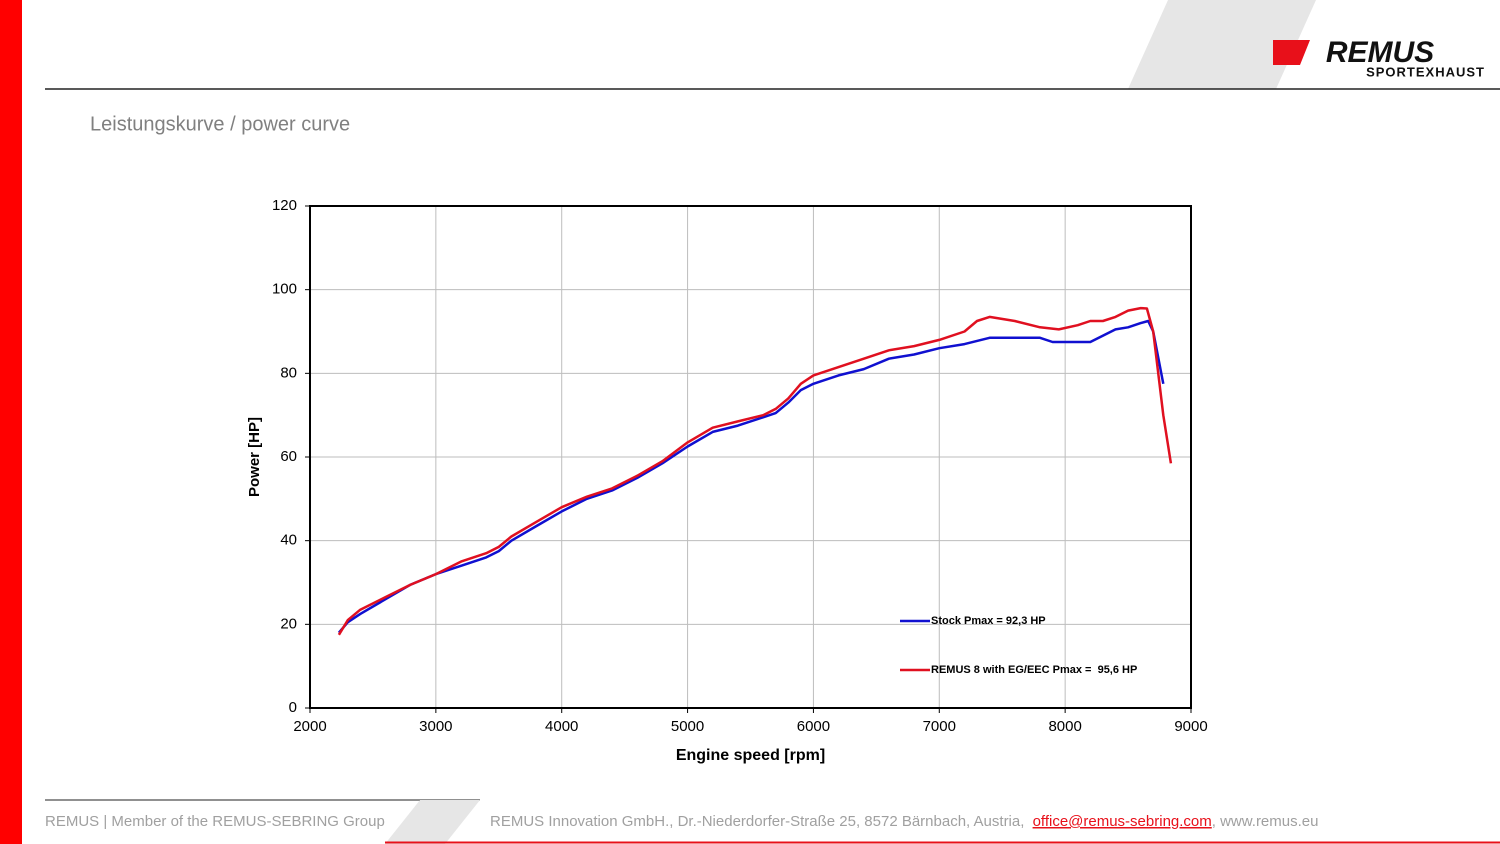 This screenshot has height=844, width=1500. What do you see at coordinates (432, 822) in the screenshot?
I see `footer-shape` at bounding box center [432, 822].